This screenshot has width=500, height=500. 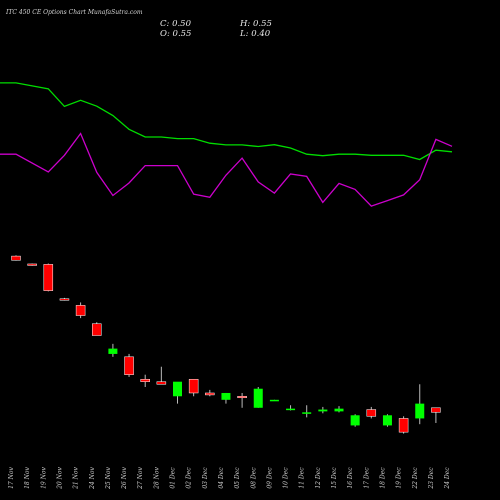 I want to click on x-tick-label: 18 Dec, so click(x=382, y=478).